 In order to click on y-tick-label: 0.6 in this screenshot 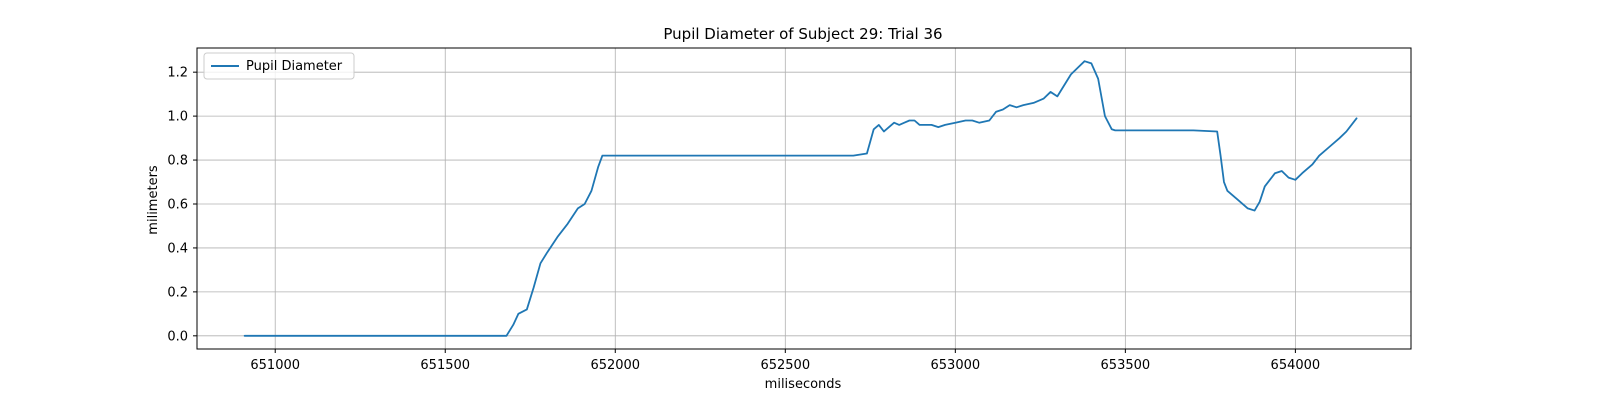, I will do `click(177, 204)`.